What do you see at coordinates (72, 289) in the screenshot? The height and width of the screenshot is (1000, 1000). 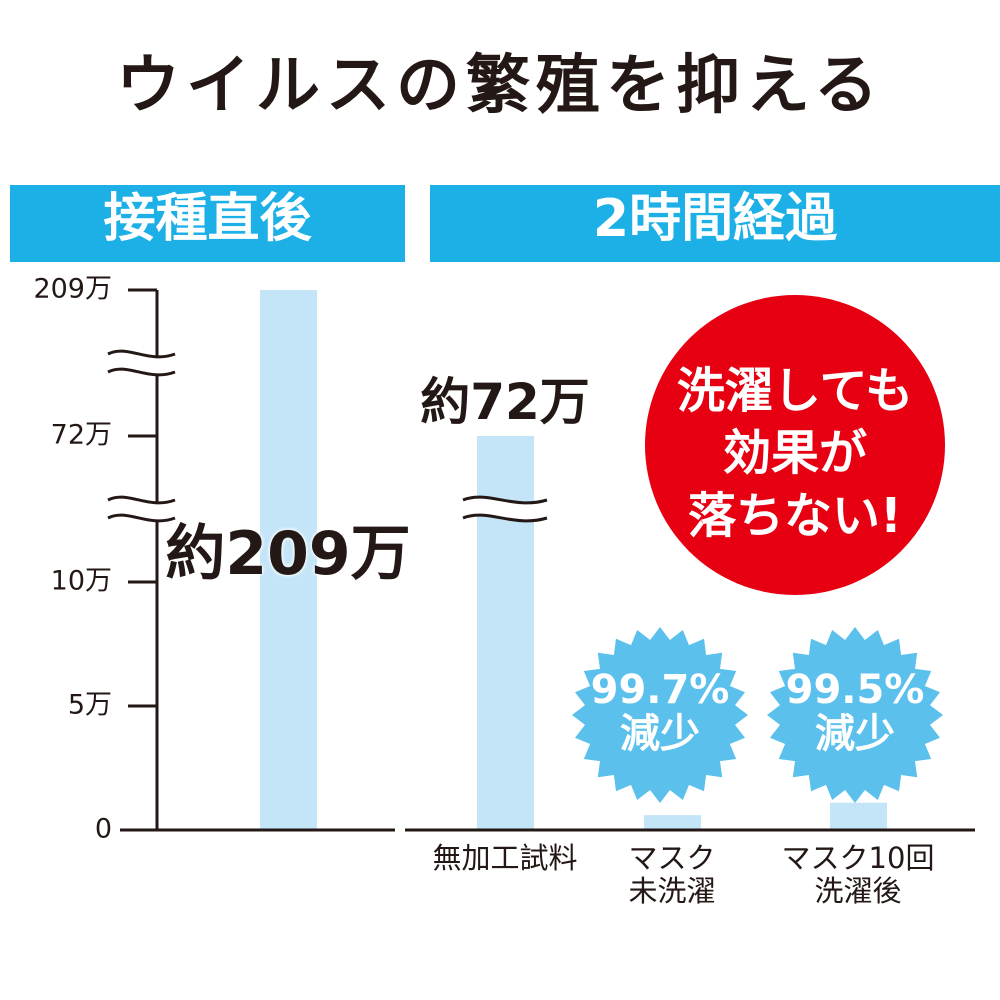 I see `y-tick-label: 209万` at bounding box center [72, 289].